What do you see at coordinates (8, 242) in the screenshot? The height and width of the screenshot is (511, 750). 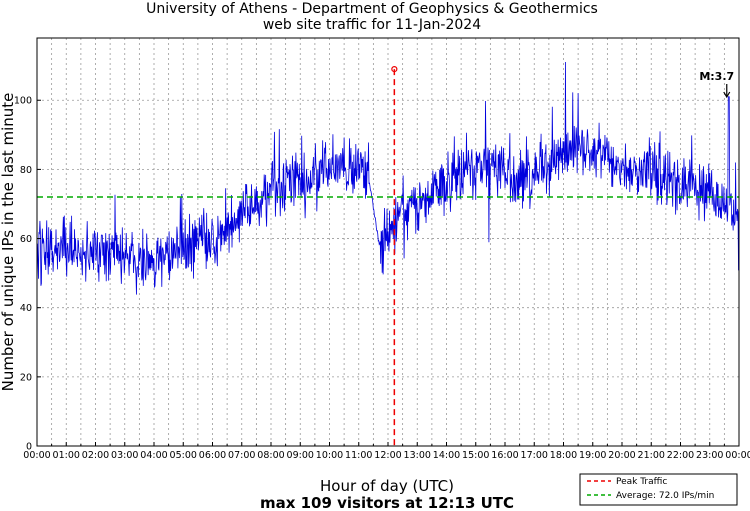 I see `y-axis-label: Number of unique IPs in the last minute` at bounding box center [8, 242].